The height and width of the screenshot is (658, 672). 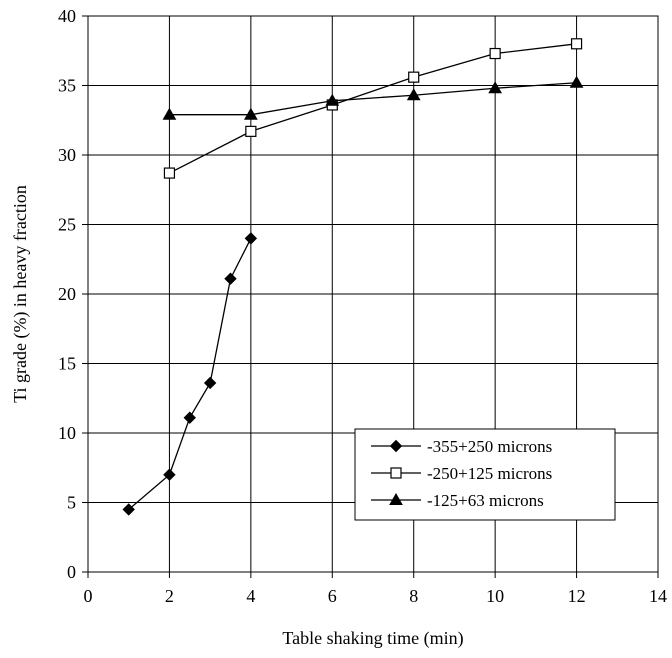 I want to click on y-tick-label: 5, so click(x=71, y=503).